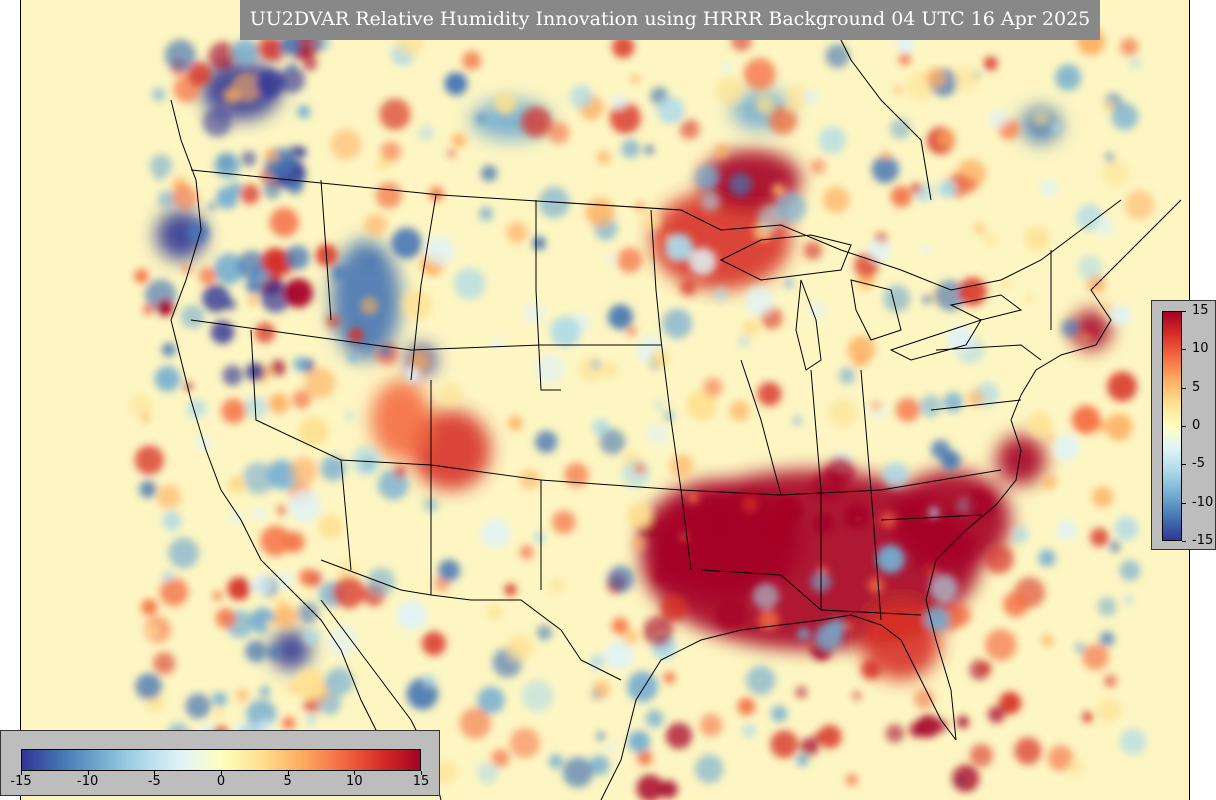 The width and height of the screenshot is (1216, 800). Describe the element at coordinates (291, 650) in the screenshot. I see `innovation-region` at that location.